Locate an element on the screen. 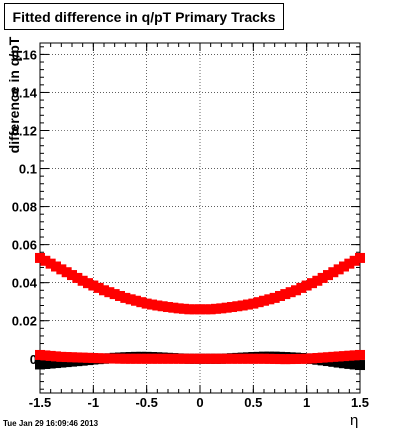 This screenshot has width=400, height=433. y-tick-label: 0.02 is located at coordinates (24, 321).